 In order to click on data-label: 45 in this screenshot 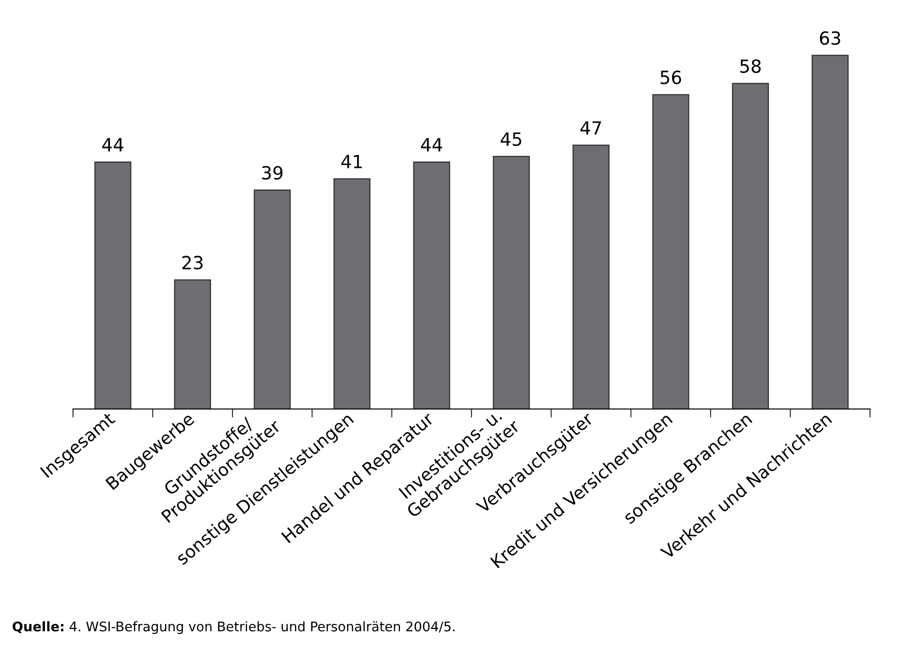, I will do `click(511, 139)`.